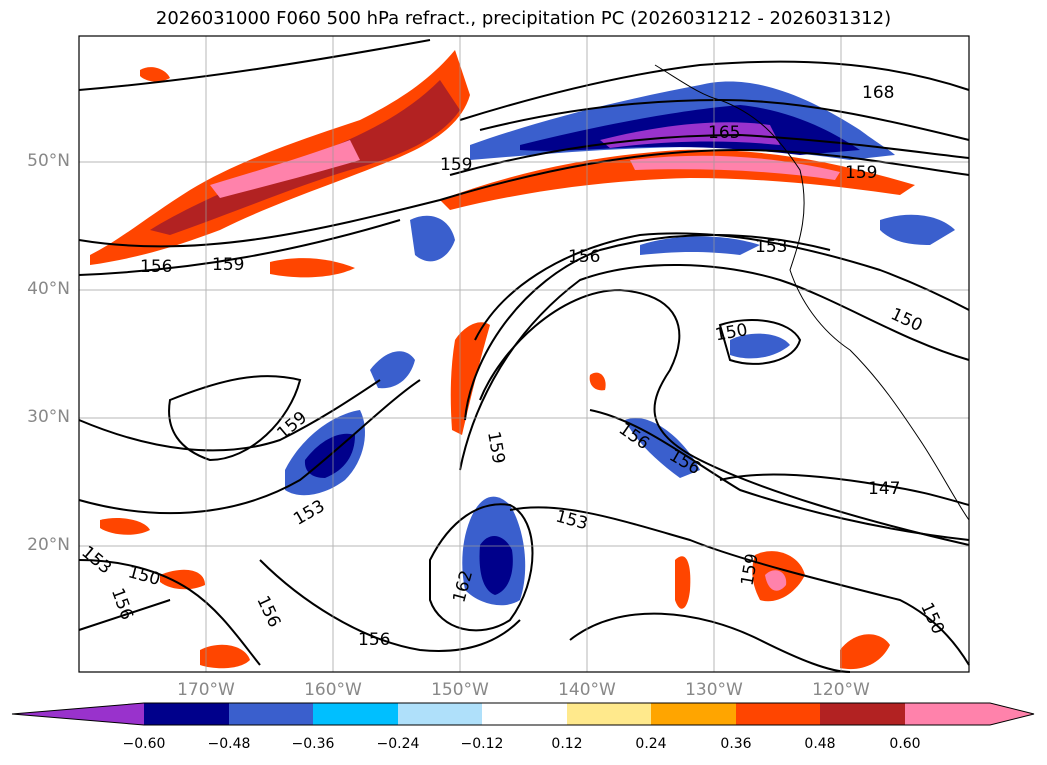  I want to click on precip-patch-e, so click(917, 229).